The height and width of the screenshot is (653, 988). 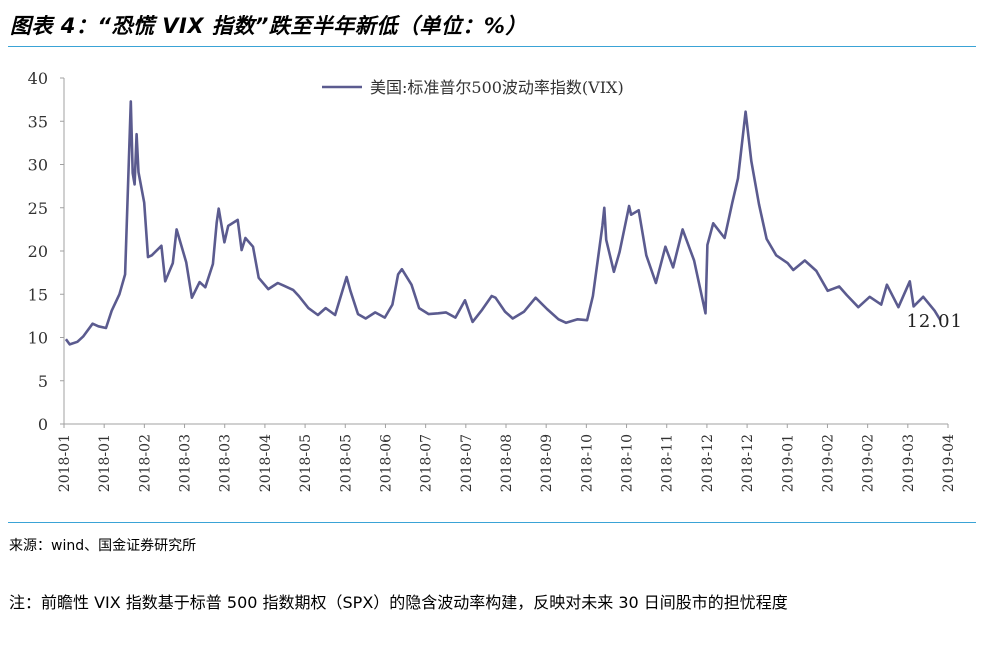 I want to click on figure-title: 图表 4：“恐慌 VIX 指数”跌至半年新低（单位：%）, so click(x=268, y=26).